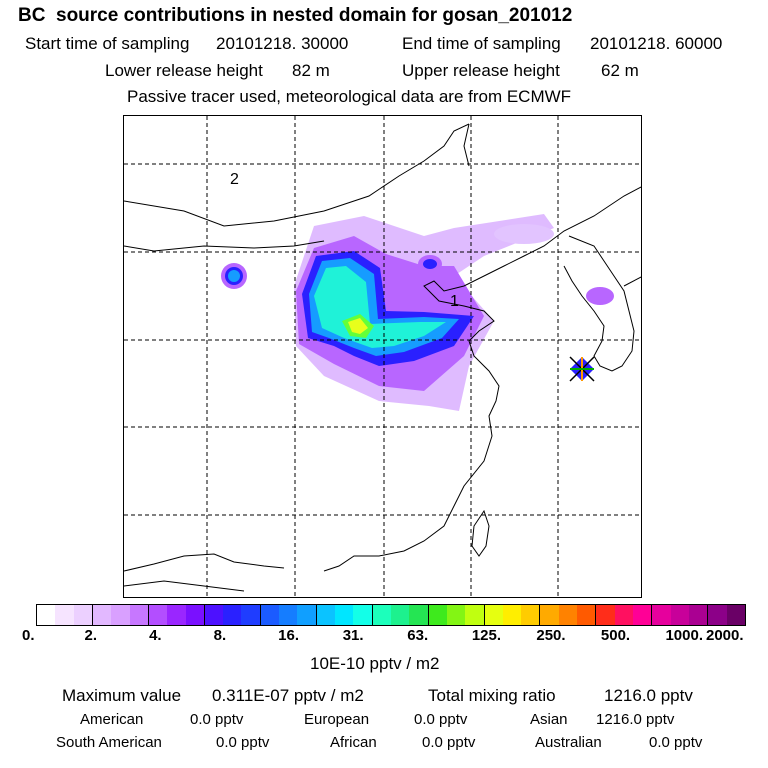 The width and height of the screenshot is (768, 768). What do you see at coordinates (725, 635) in the screenshot?
I see `color-scale-tick-label: 2000.` at bounding box center [725, 635].